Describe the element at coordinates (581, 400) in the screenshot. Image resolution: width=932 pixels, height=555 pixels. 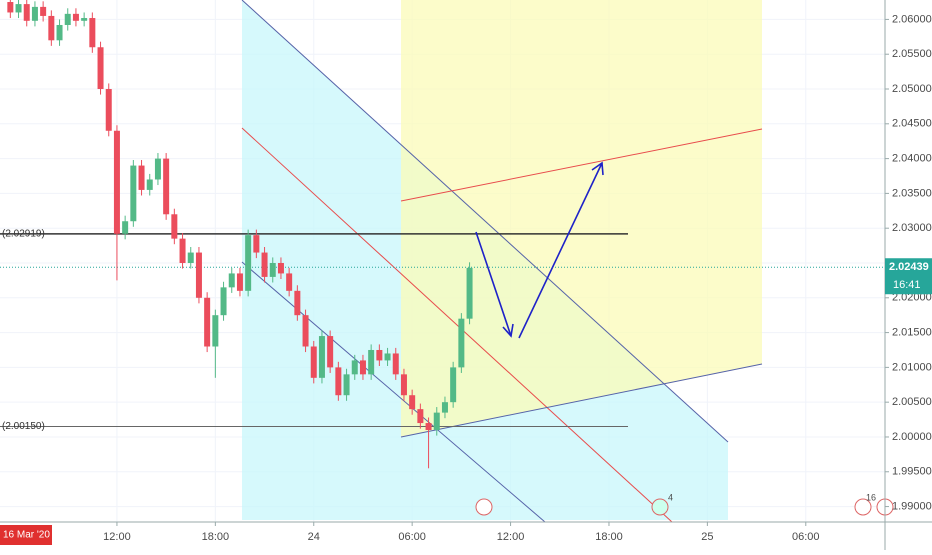
I see `channel2-lower` at that location.